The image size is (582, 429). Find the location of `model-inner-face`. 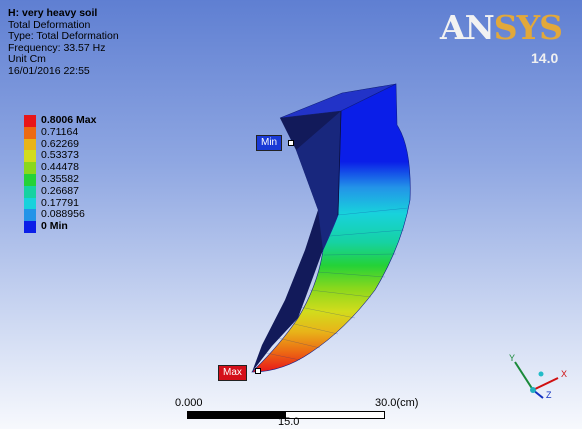

model-inner-face is located at coordinates (318, 180).